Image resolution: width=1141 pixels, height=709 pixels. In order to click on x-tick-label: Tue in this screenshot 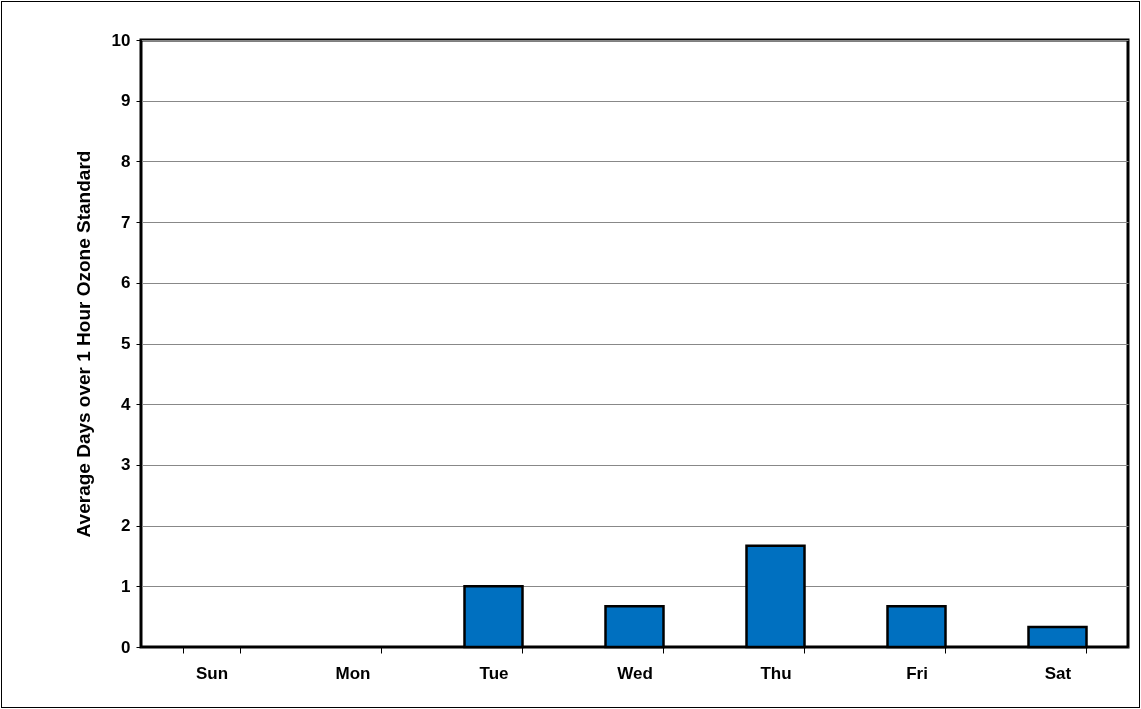, I will do `click(494, 673)`.